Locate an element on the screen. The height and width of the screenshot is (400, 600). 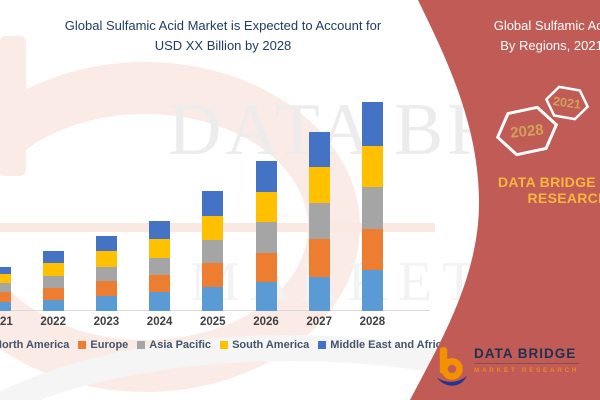
data-bridge-logo-icon is located at coordinates (452, 366).